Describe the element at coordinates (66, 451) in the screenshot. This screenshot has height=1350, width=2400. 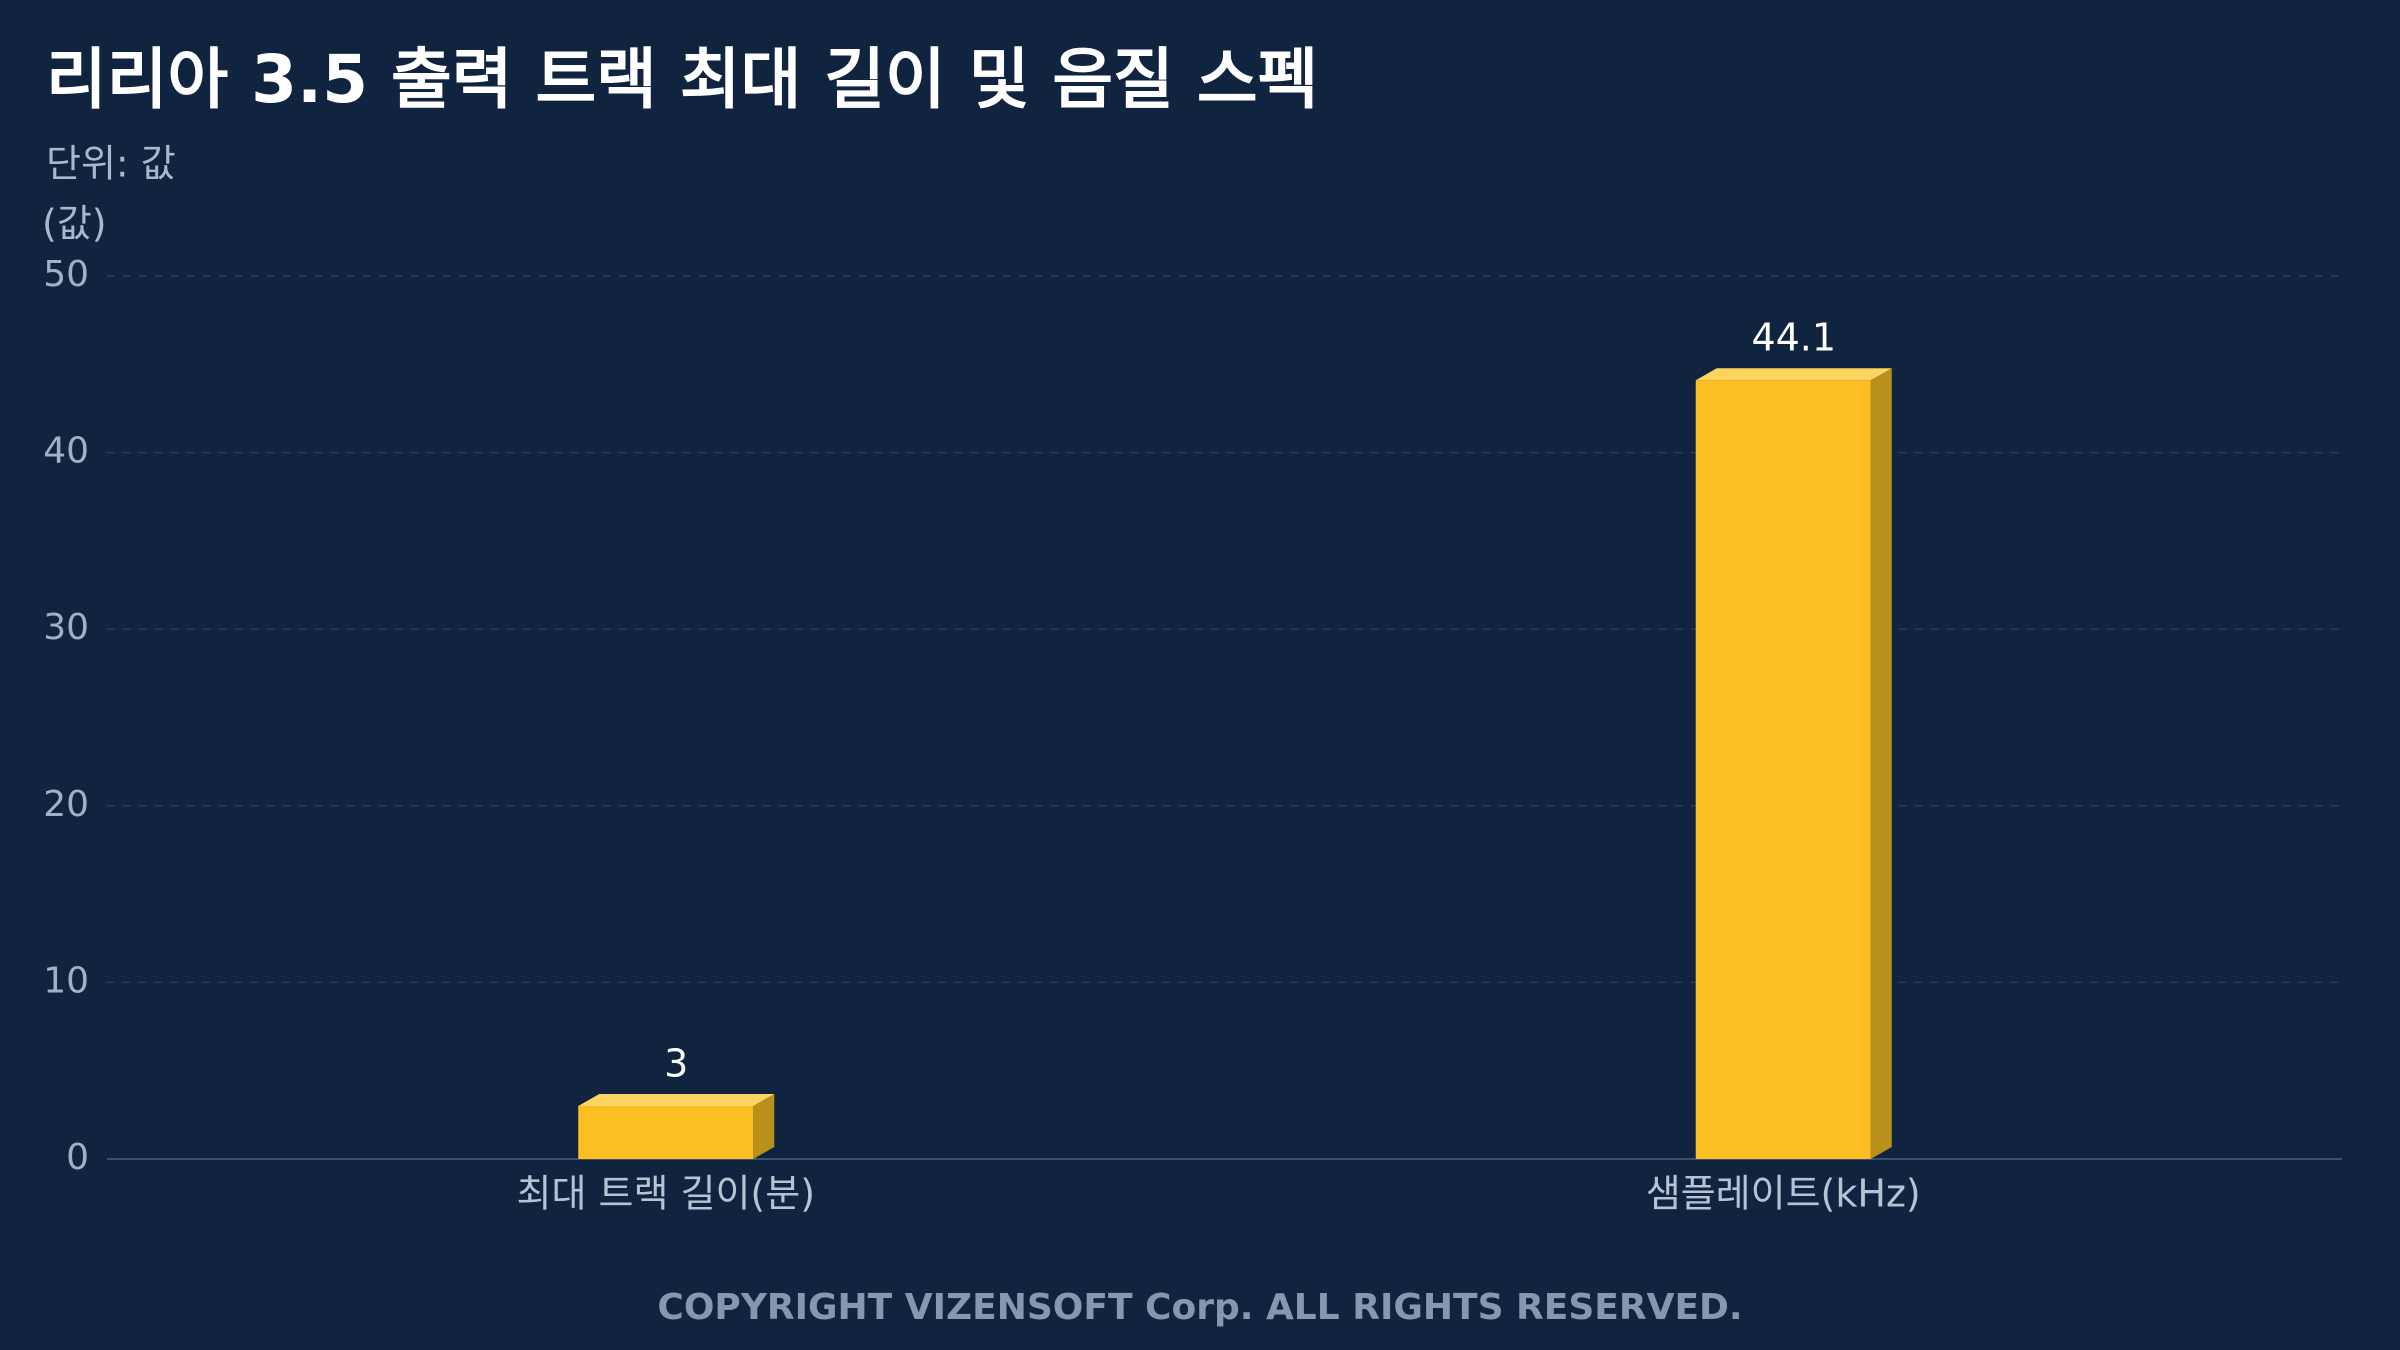
I see `y-tick-label: 40` at that location.